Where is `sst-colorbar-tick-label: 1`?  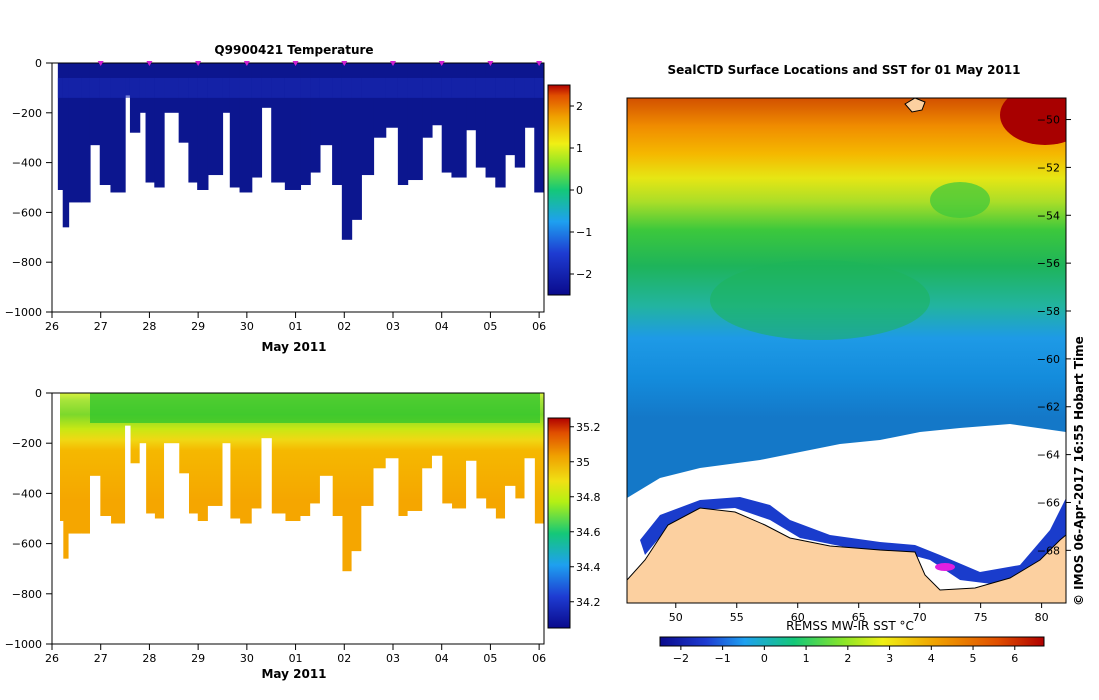
sst-colorbar-tick-label: 1 is located at coordinates (806, 658).